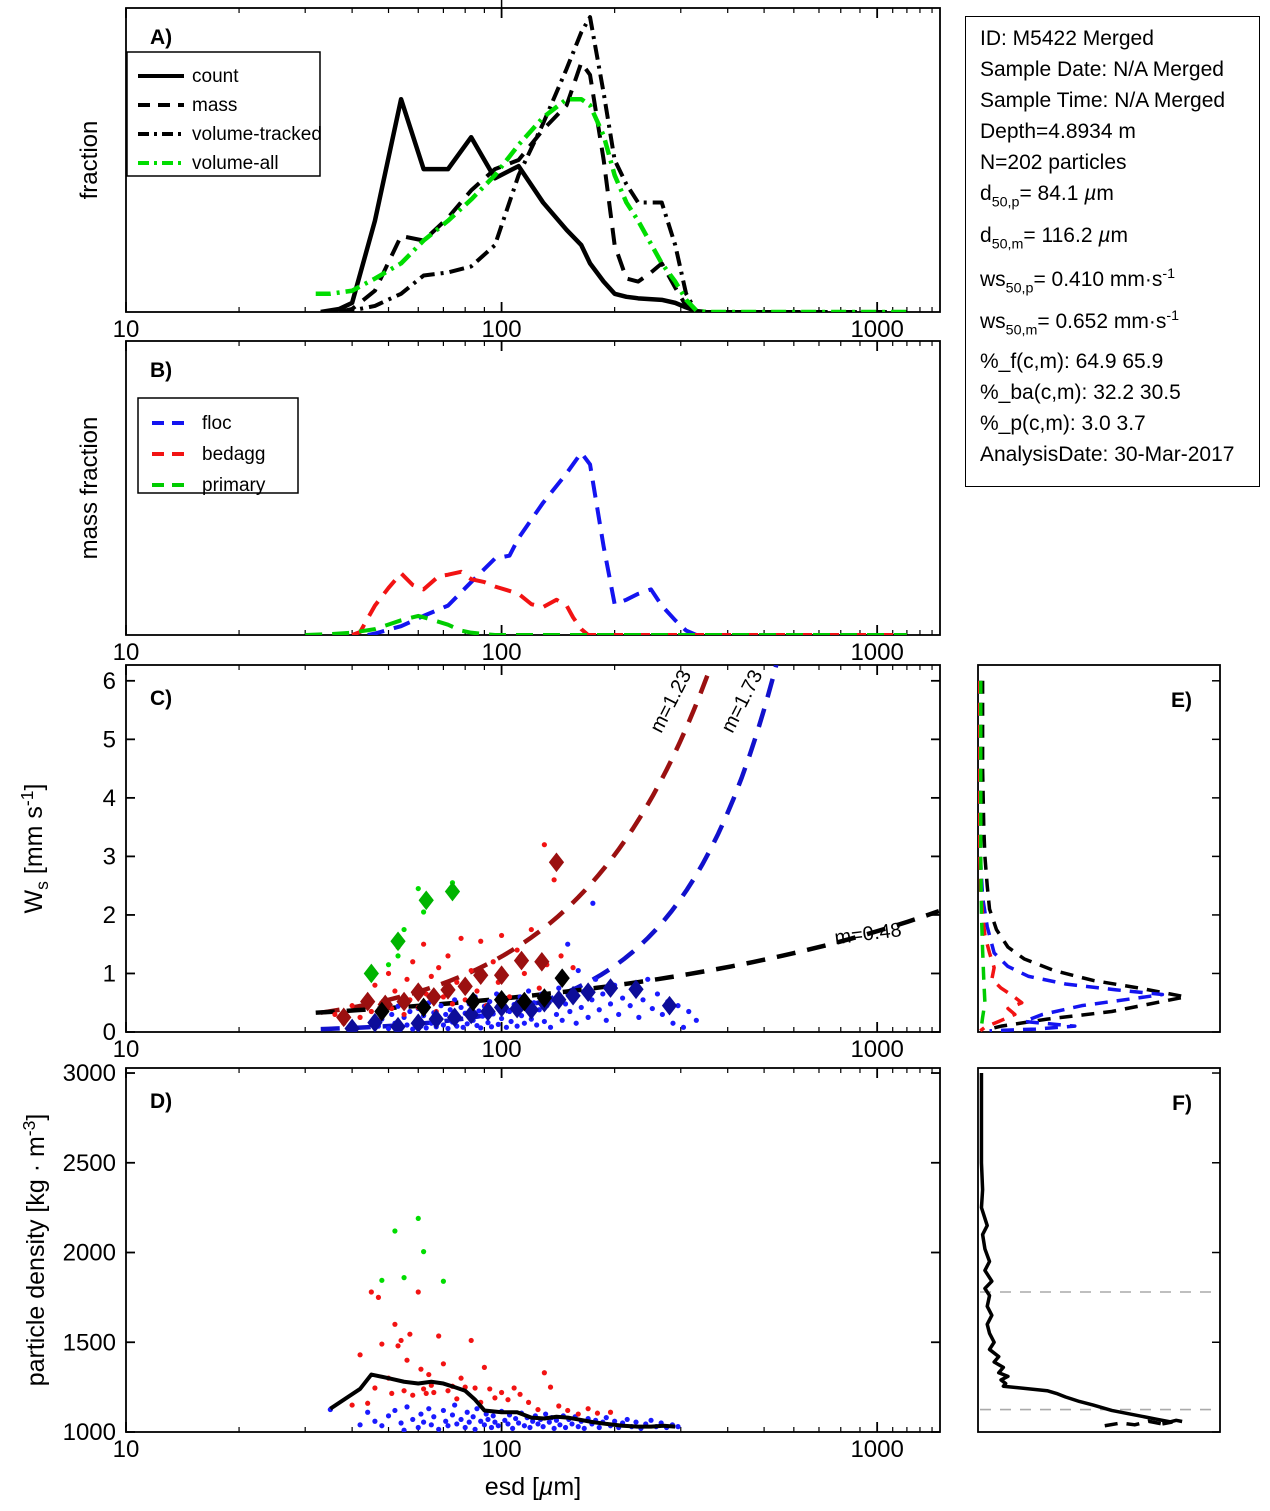 The width and height of the screenshot is (1270, 1511). Describe the element at coordinates (89, 160) in the screenshot. I see `panel-a-ylabel: fraction` at that location.